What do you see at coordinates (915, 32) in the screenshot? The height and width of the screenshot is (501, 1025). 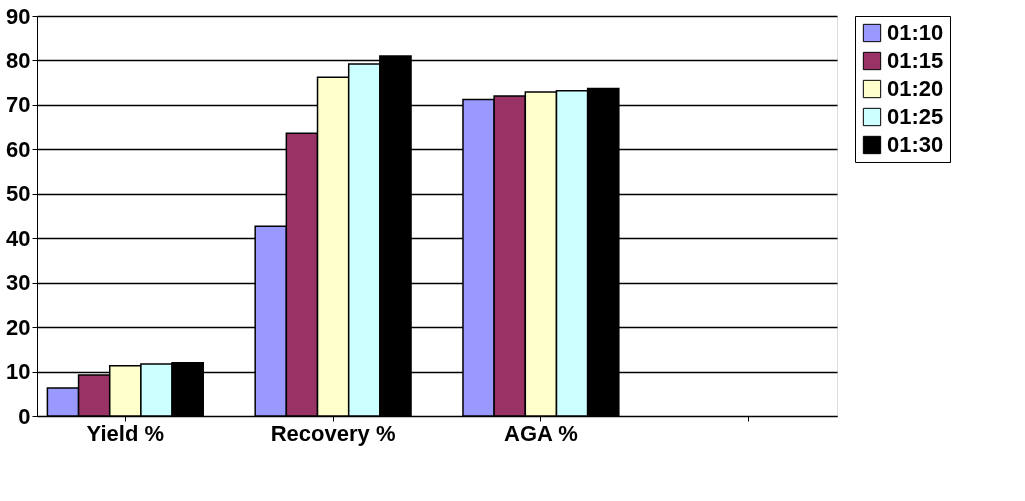 I see `legend-label: 01:10` at bounding box center [915, 32].